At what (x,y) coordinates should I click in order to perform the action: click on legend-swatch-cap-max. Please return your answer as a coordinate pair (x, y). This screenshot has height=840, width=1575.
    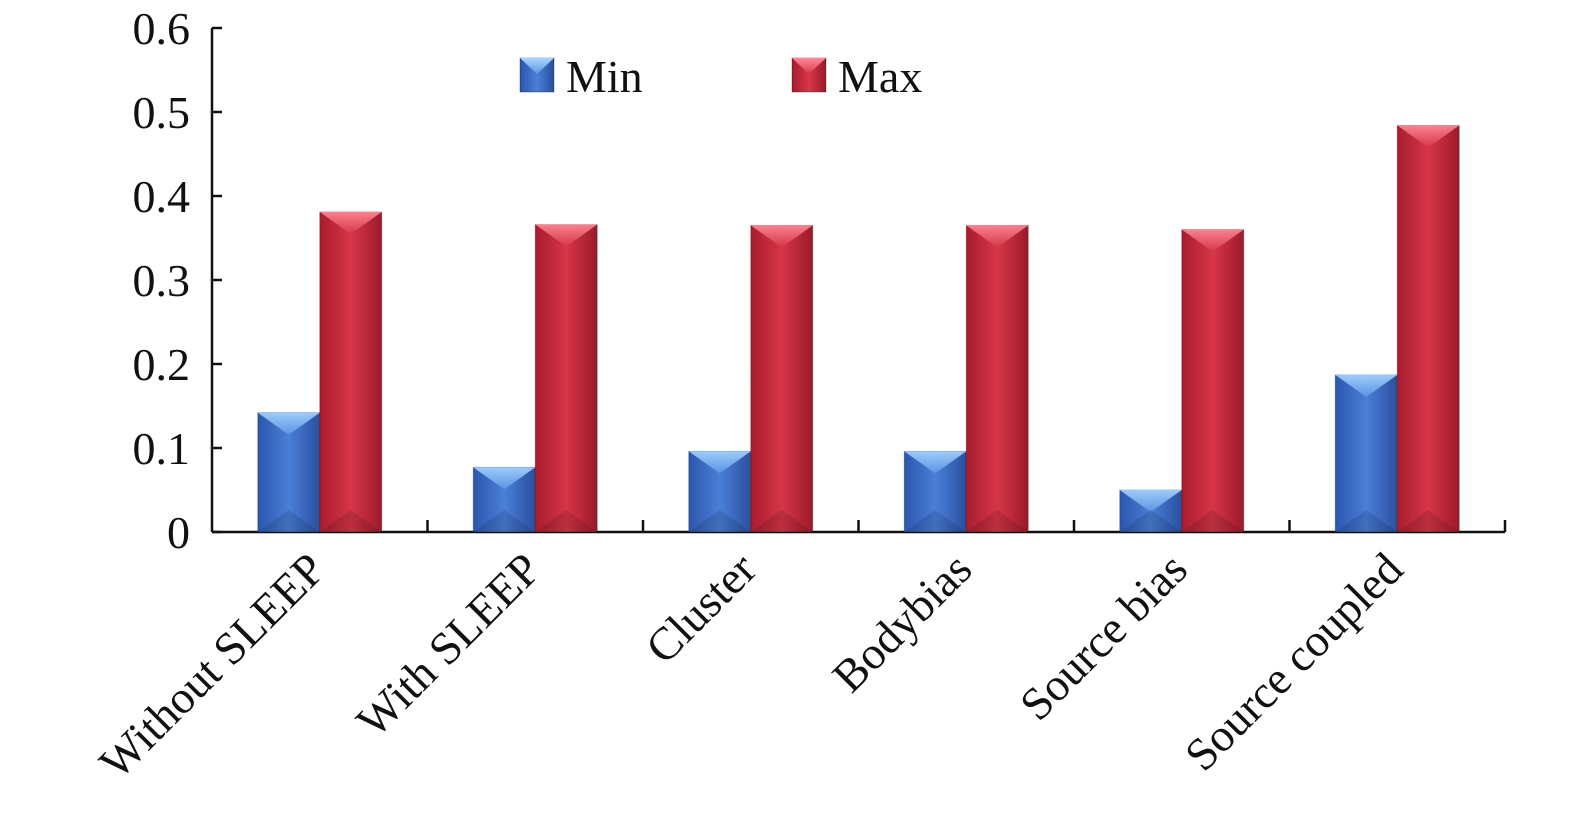
    Looking at the image, I should click on (809, 66).